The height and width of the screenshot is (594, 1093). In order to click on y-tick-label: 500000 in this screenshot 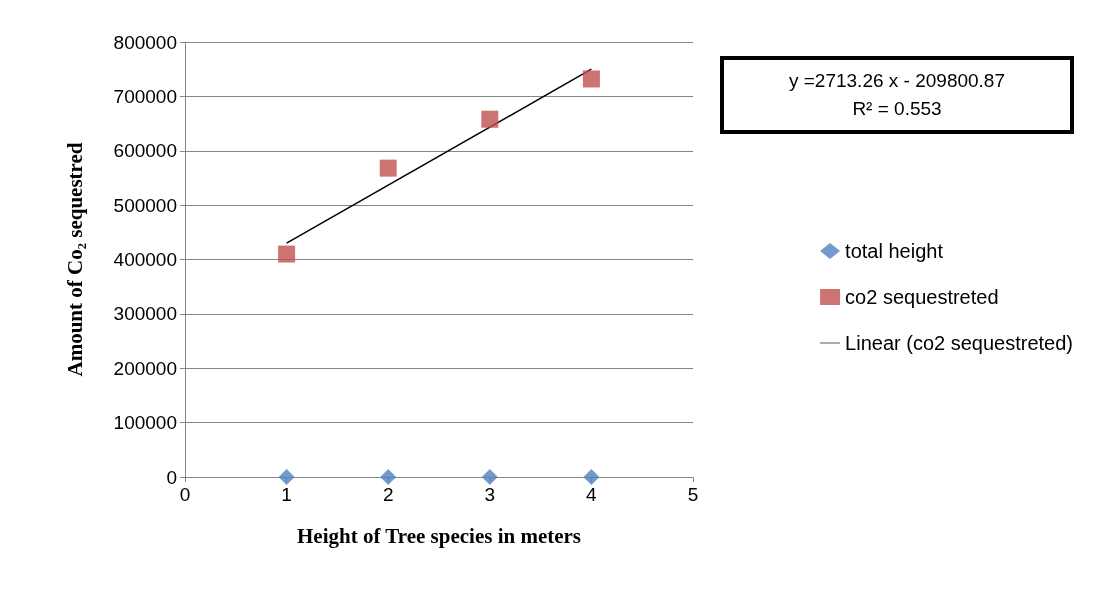, I will do `click(145, 205)`.